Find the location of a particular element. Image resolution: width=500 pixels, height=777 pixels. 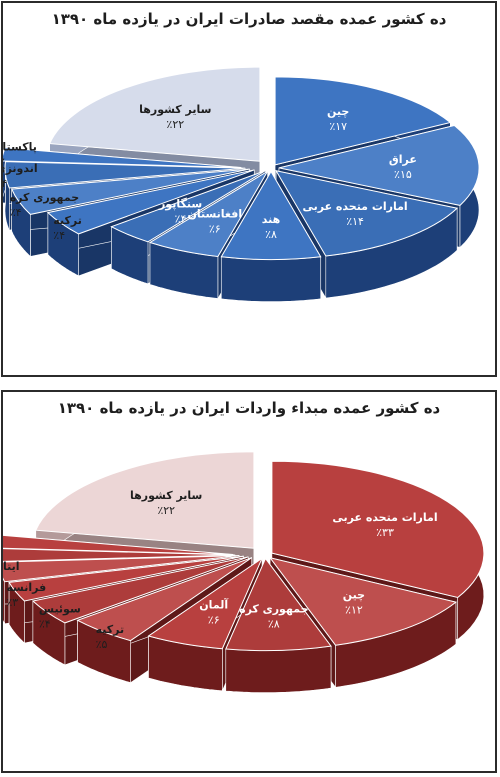

export-slice-side is located at coordinates (271, 279).